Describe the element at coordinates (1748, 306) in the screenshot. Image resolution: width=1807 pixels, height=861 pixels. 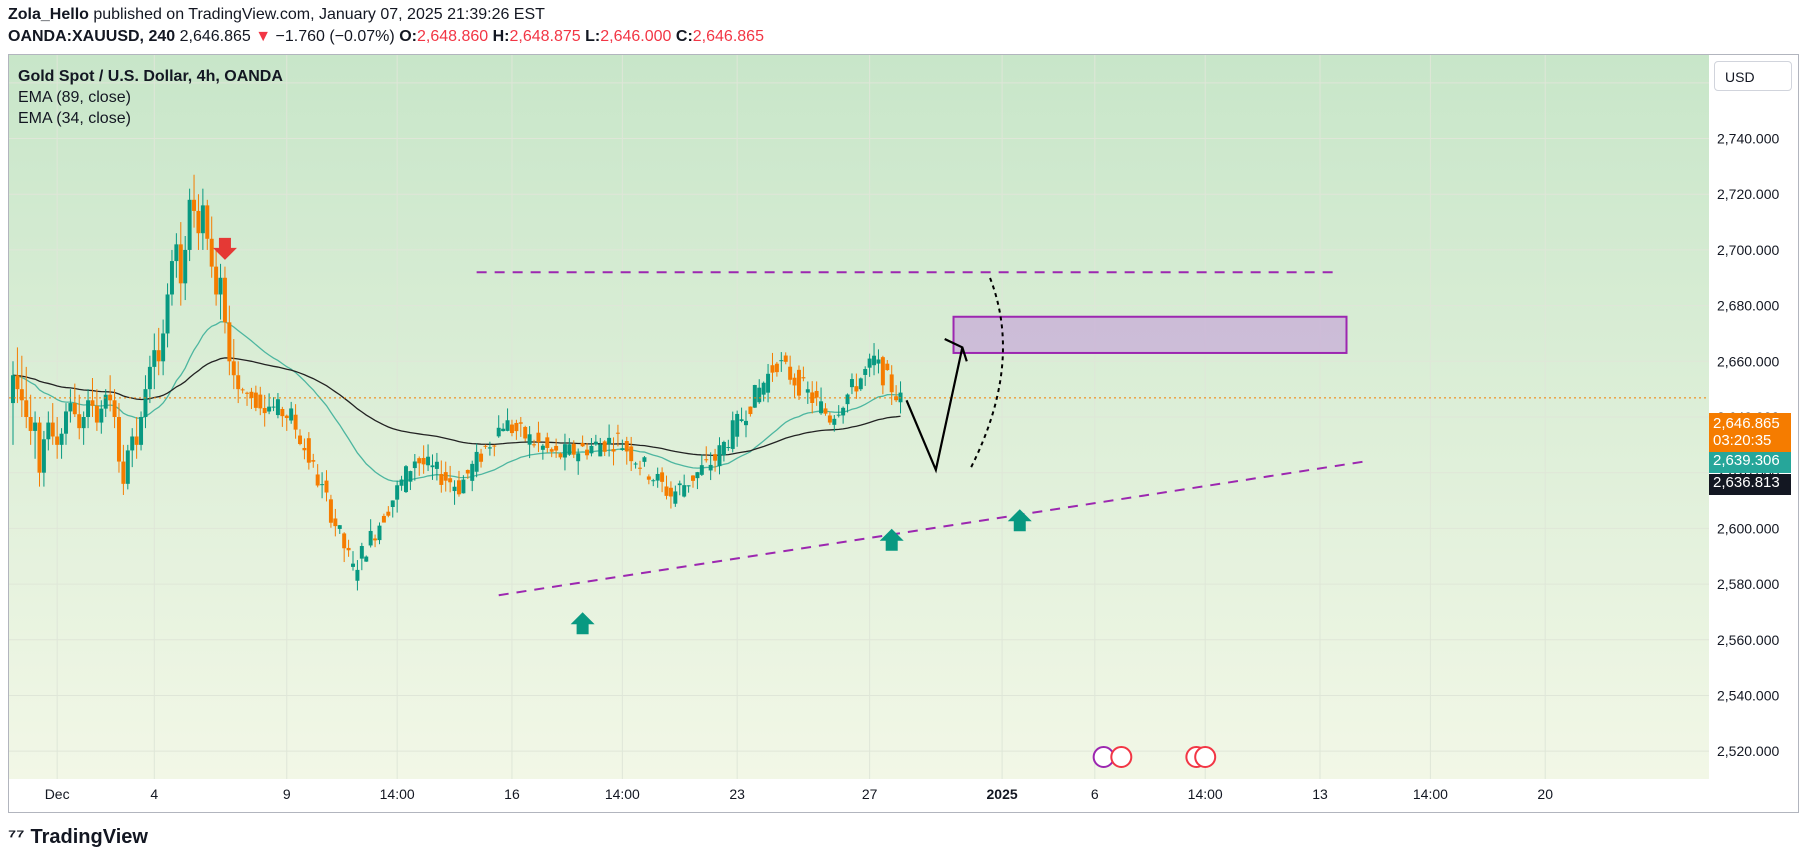
I see `price-tick-label: 2,680.000` at that location.